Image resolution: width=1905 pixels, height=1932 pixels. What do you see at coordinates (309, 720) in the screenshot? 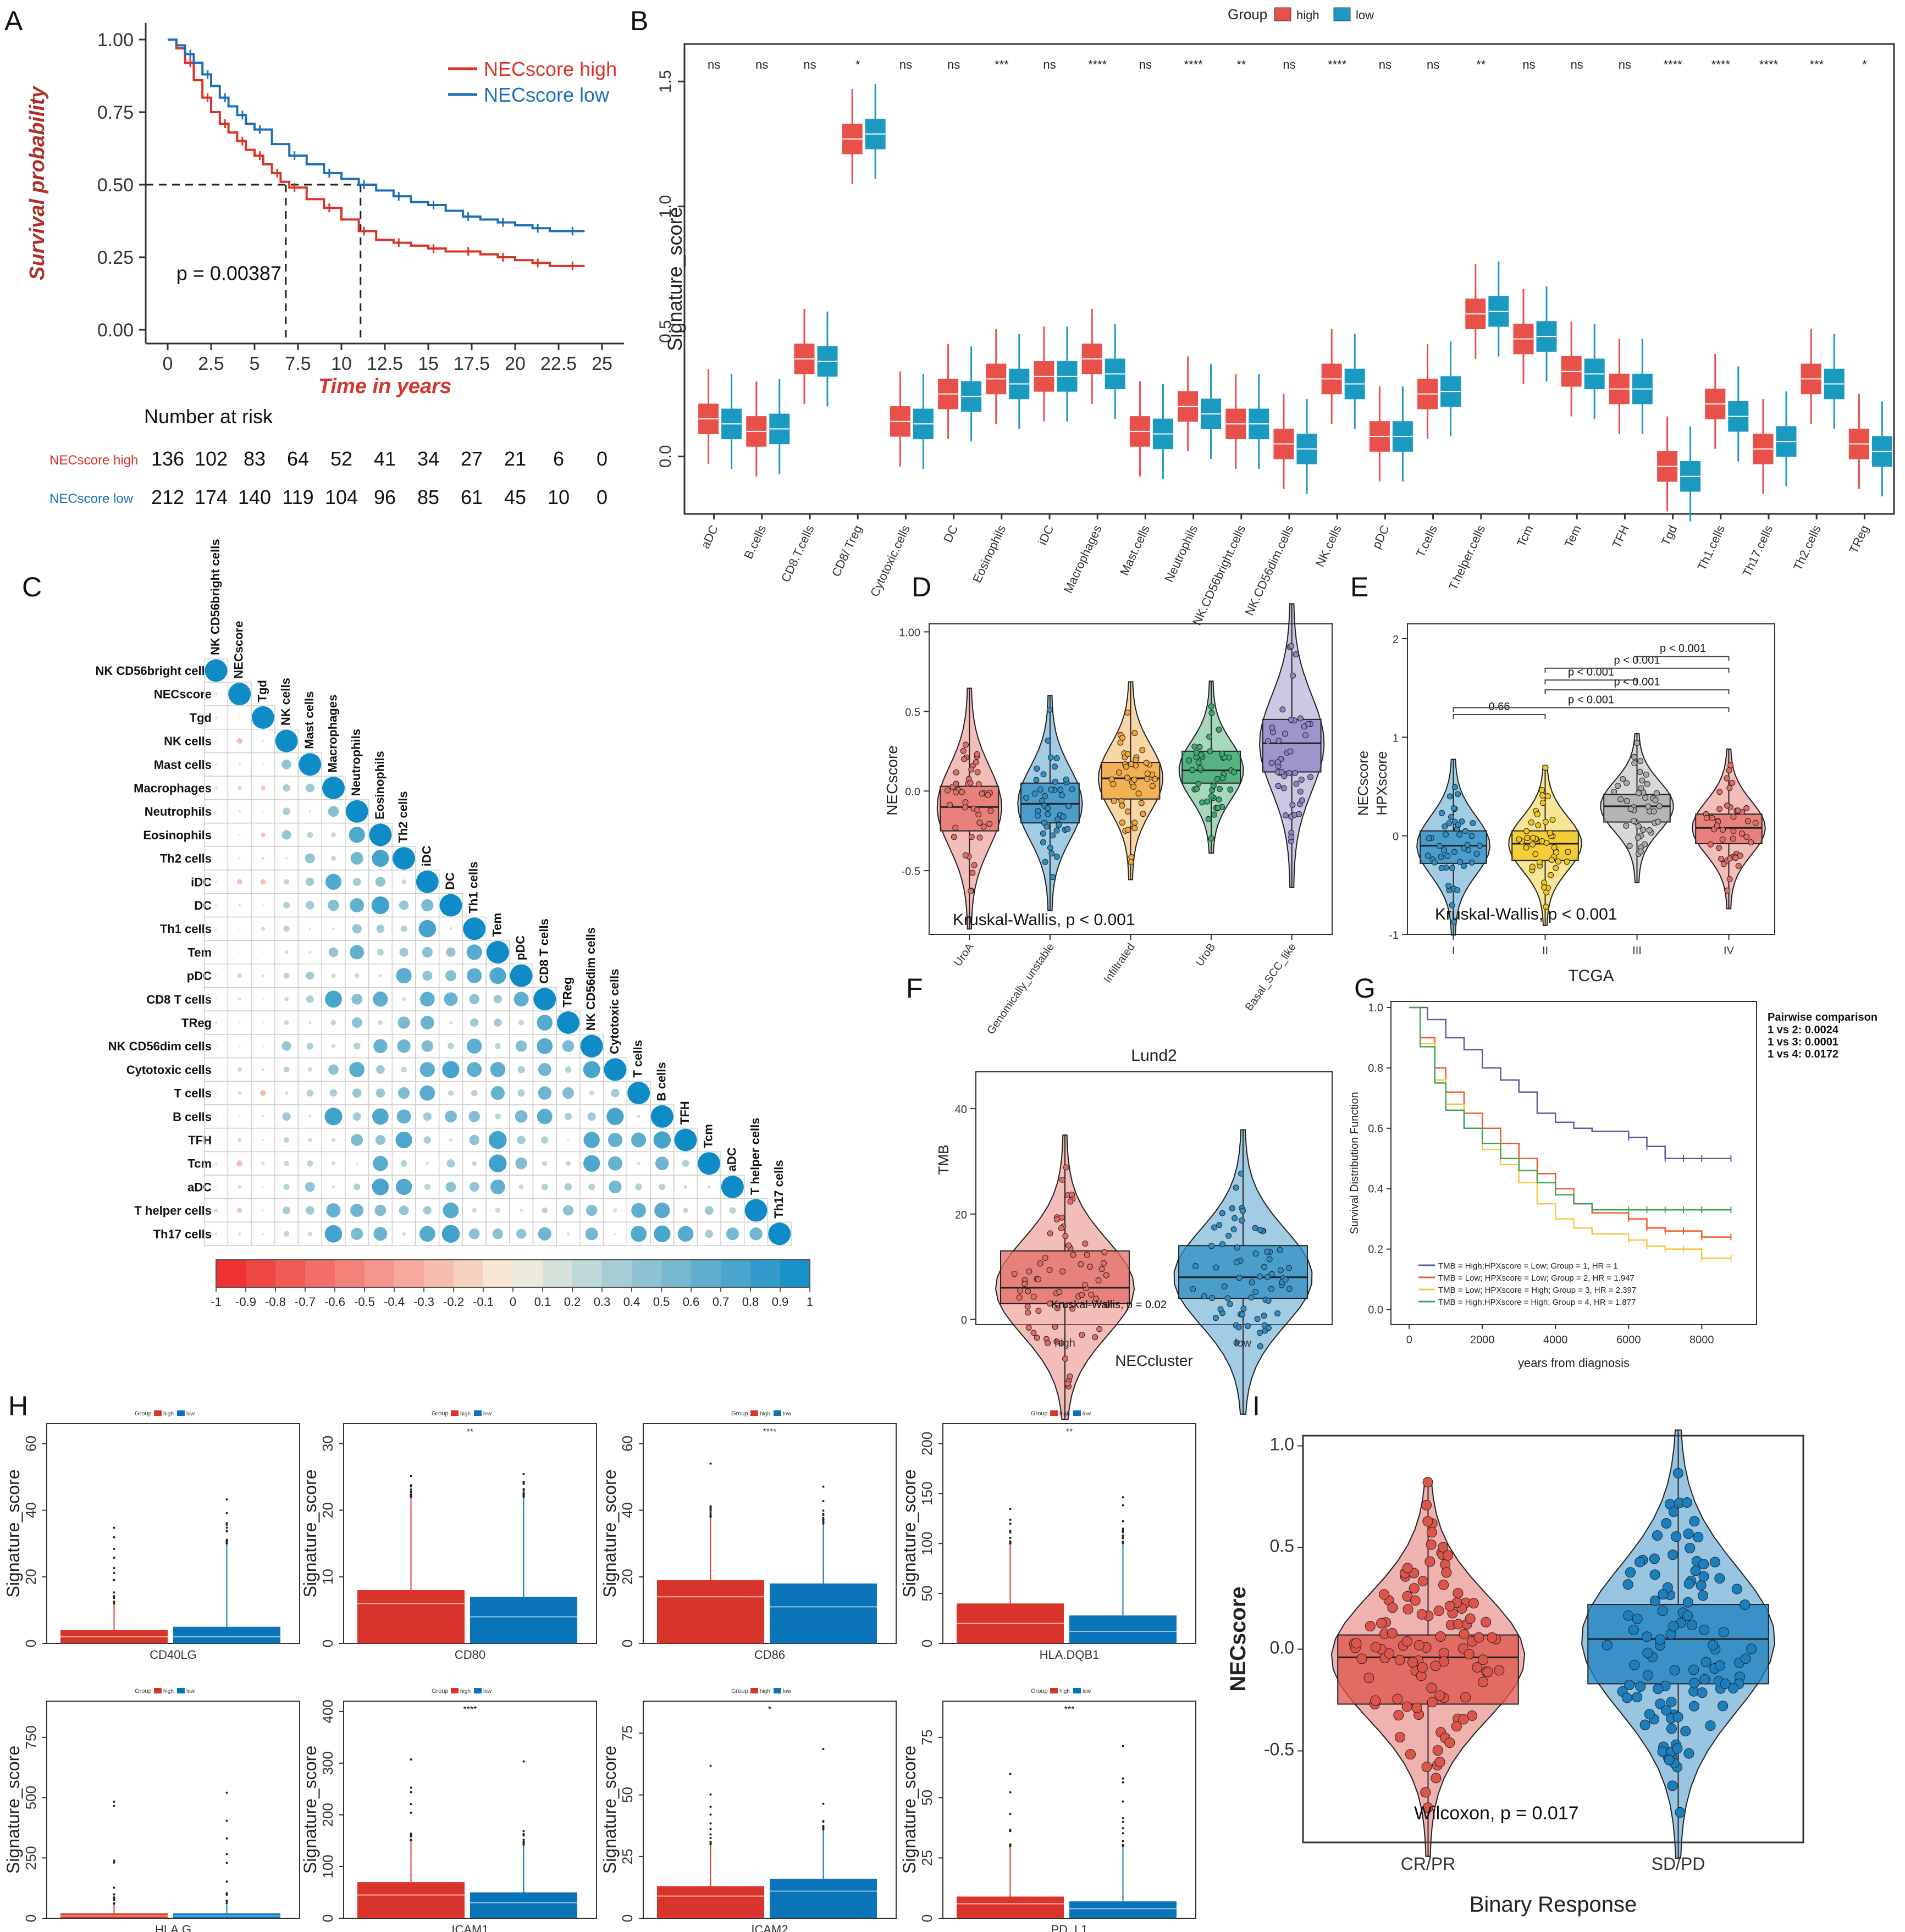
I see `col-label: Mast cells` at bounding box center [309, 720].